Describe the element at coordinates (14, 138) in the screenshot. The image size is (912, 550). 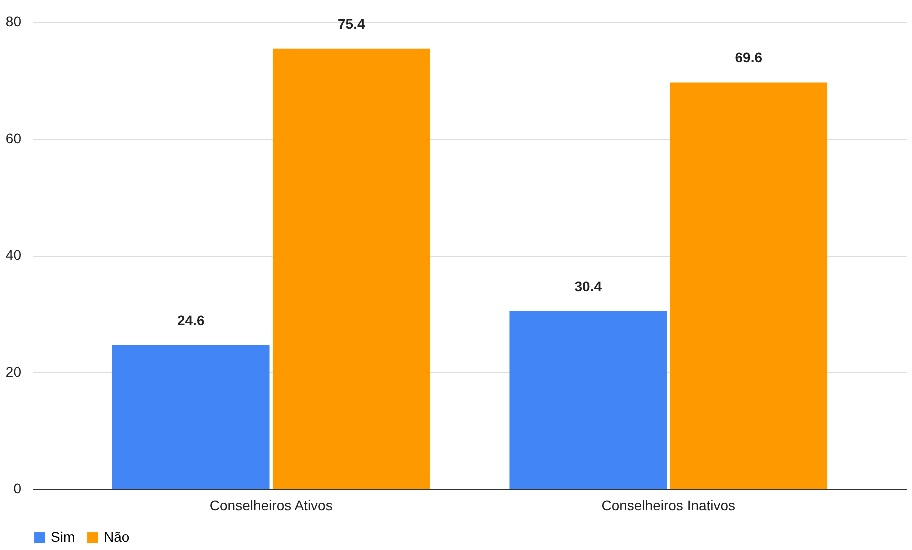
I see `y-tick-label: 60` at that location.